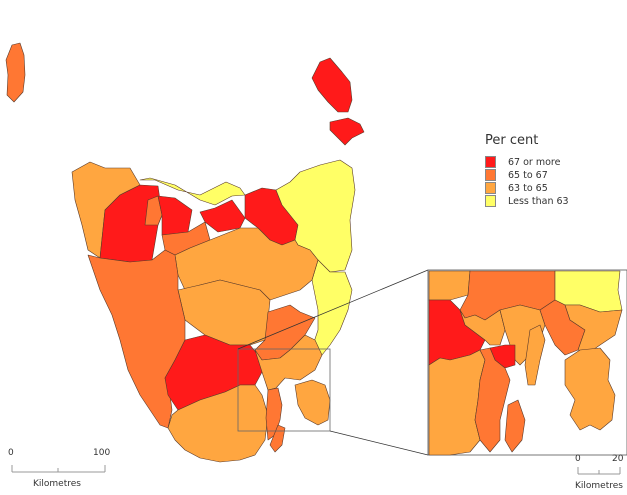 This screenshot has height=495, width=627. What do you see at coordinates (578, 459) in the screenshot?
I see `inset-scale-start: 0` at bounding box center [578, 459].